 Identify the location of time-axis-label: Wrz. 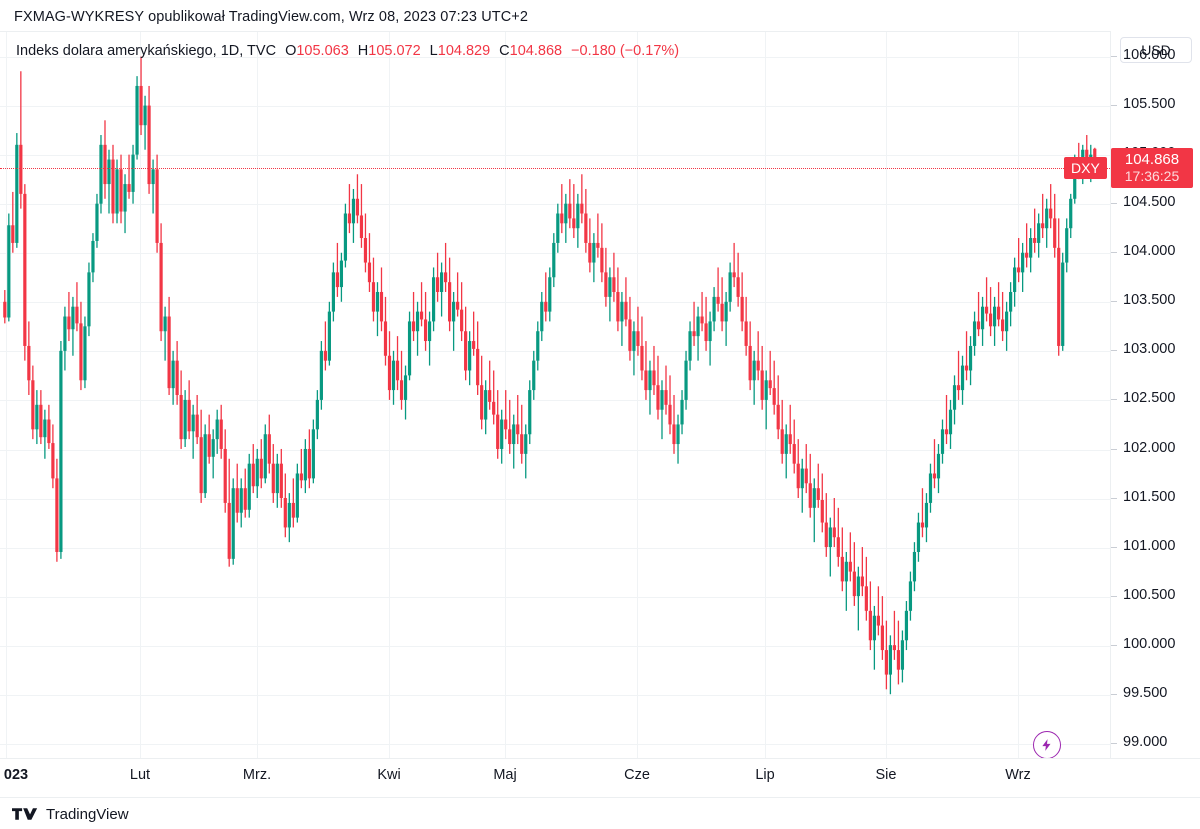
(1018, 775).